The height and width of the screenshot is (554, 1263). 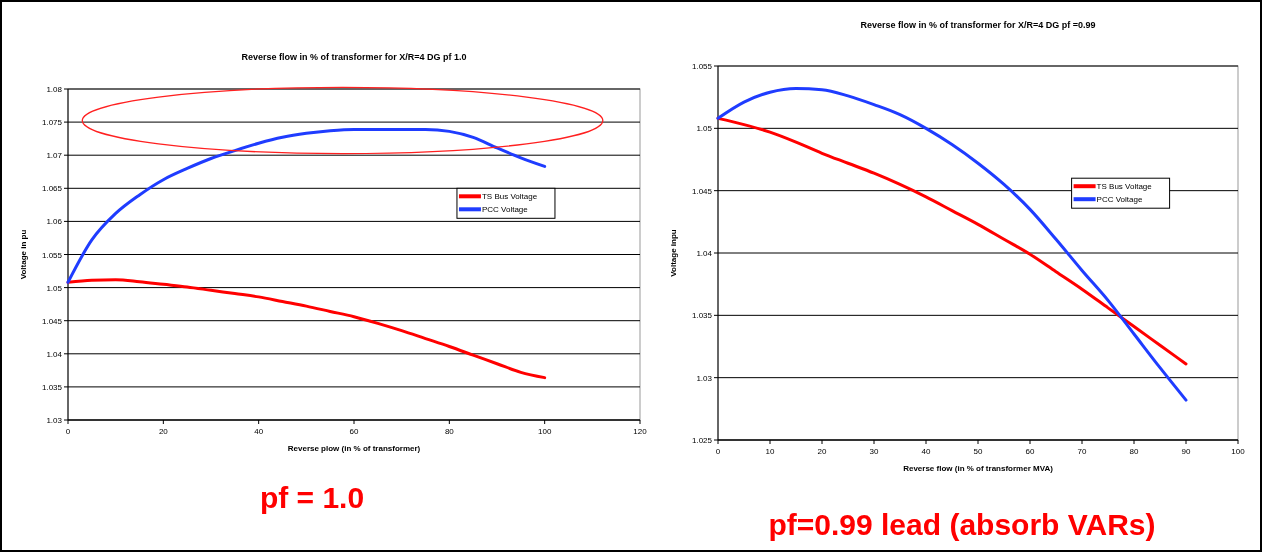 What do you see at coordinates (978, 25) in the screenshot?
I see `chart-title: Reverse flow in % of transformer for X/R=4 DG pf =0.99` at bounding box center [978, 25].